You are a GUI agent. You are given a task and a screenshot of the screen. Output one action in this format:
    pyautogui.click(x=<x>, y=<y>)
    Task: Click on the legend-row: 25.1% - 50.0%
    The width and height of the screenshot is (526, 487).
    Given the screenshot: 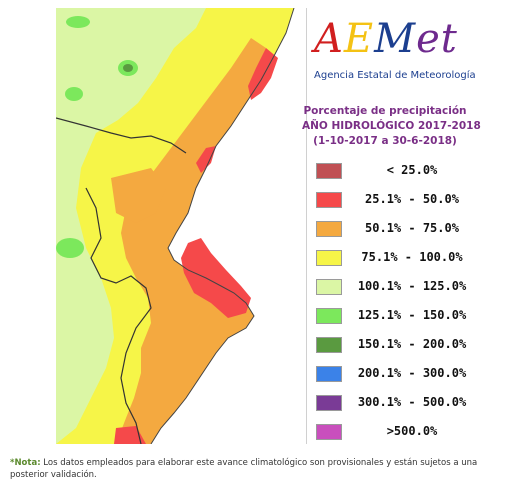 What is the action you would take?
    pyautogui.click(x=411, y=200)
    